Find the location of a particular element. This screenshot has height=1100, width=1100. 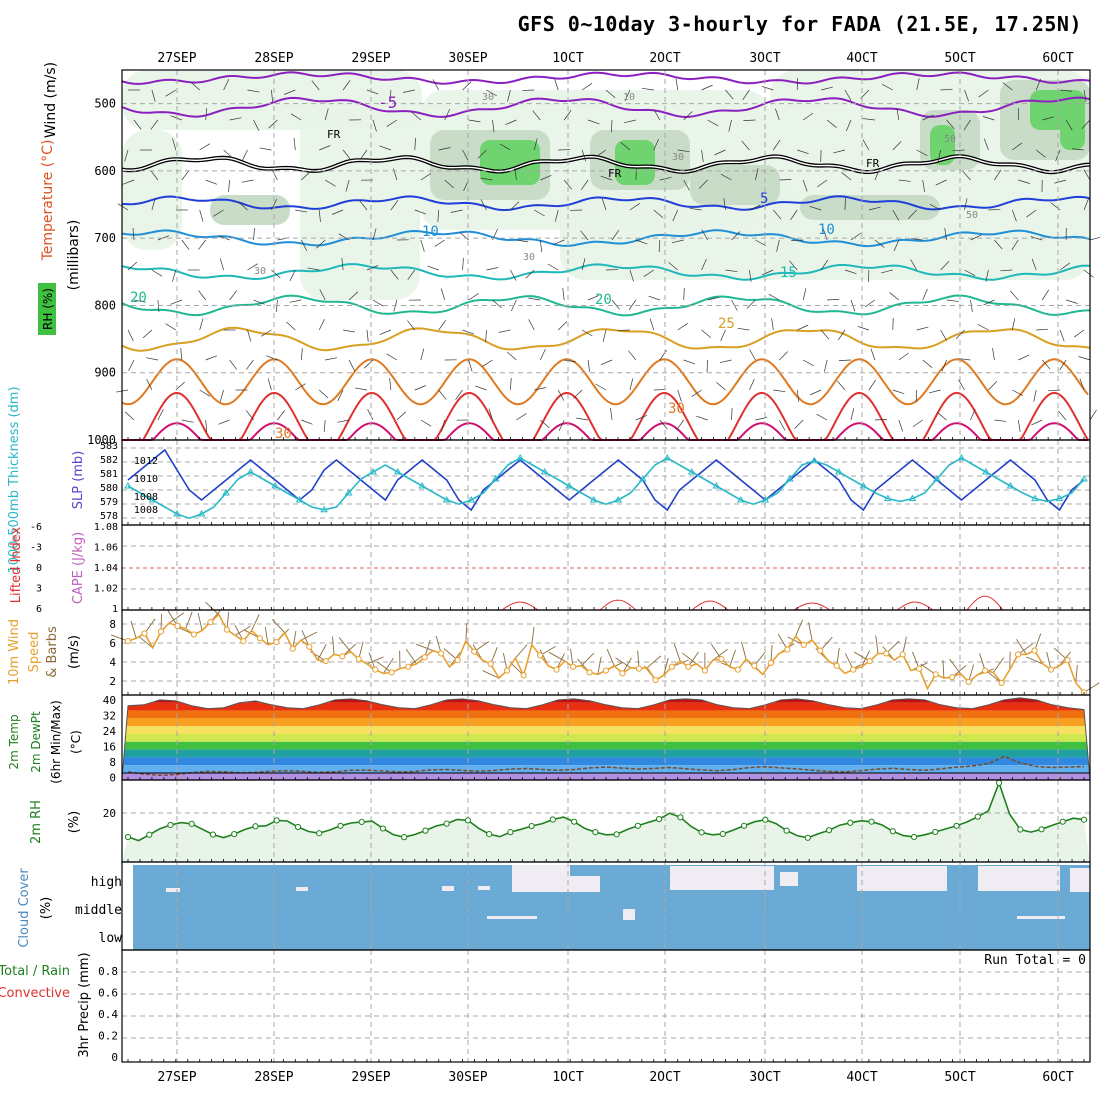

wind-tick: 8 is located at coordinates (112, 624).